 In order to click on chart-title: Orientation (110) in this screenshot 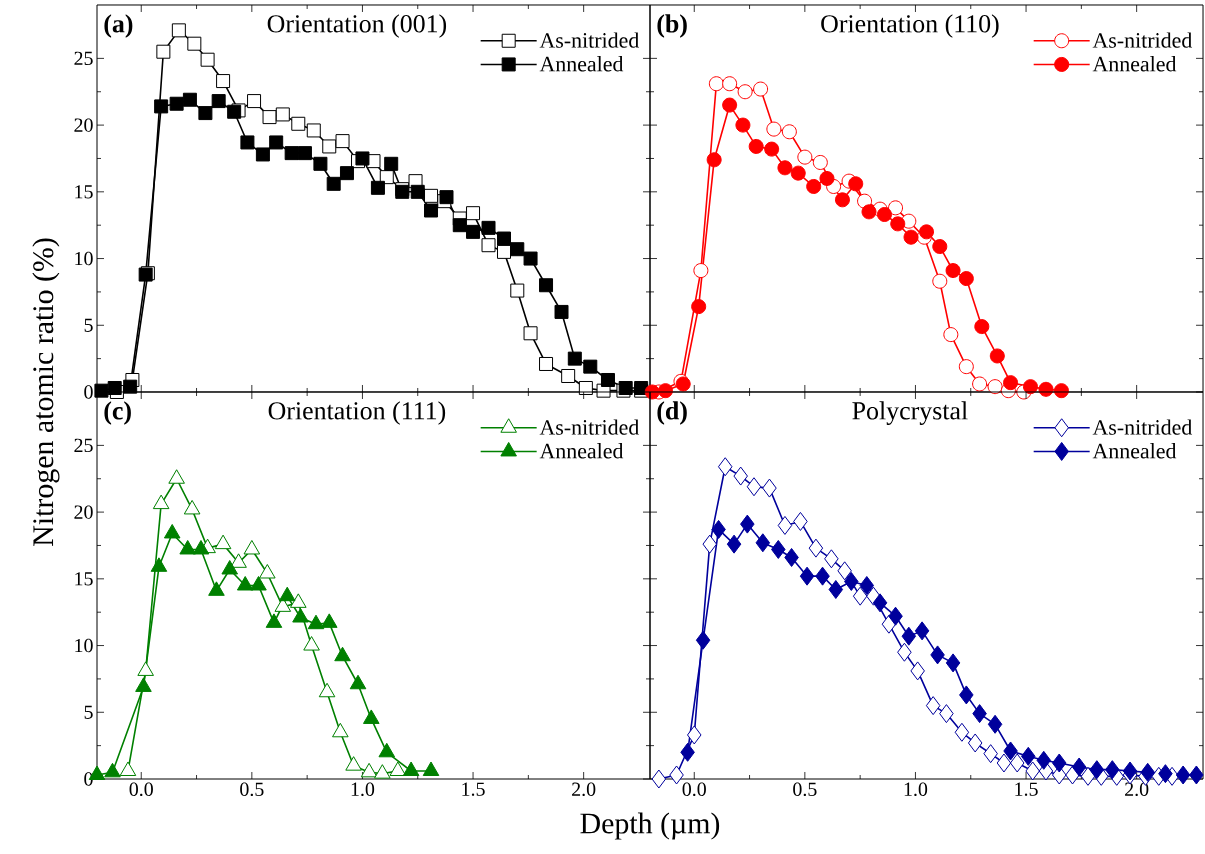, I will do `click(910, 26)`.